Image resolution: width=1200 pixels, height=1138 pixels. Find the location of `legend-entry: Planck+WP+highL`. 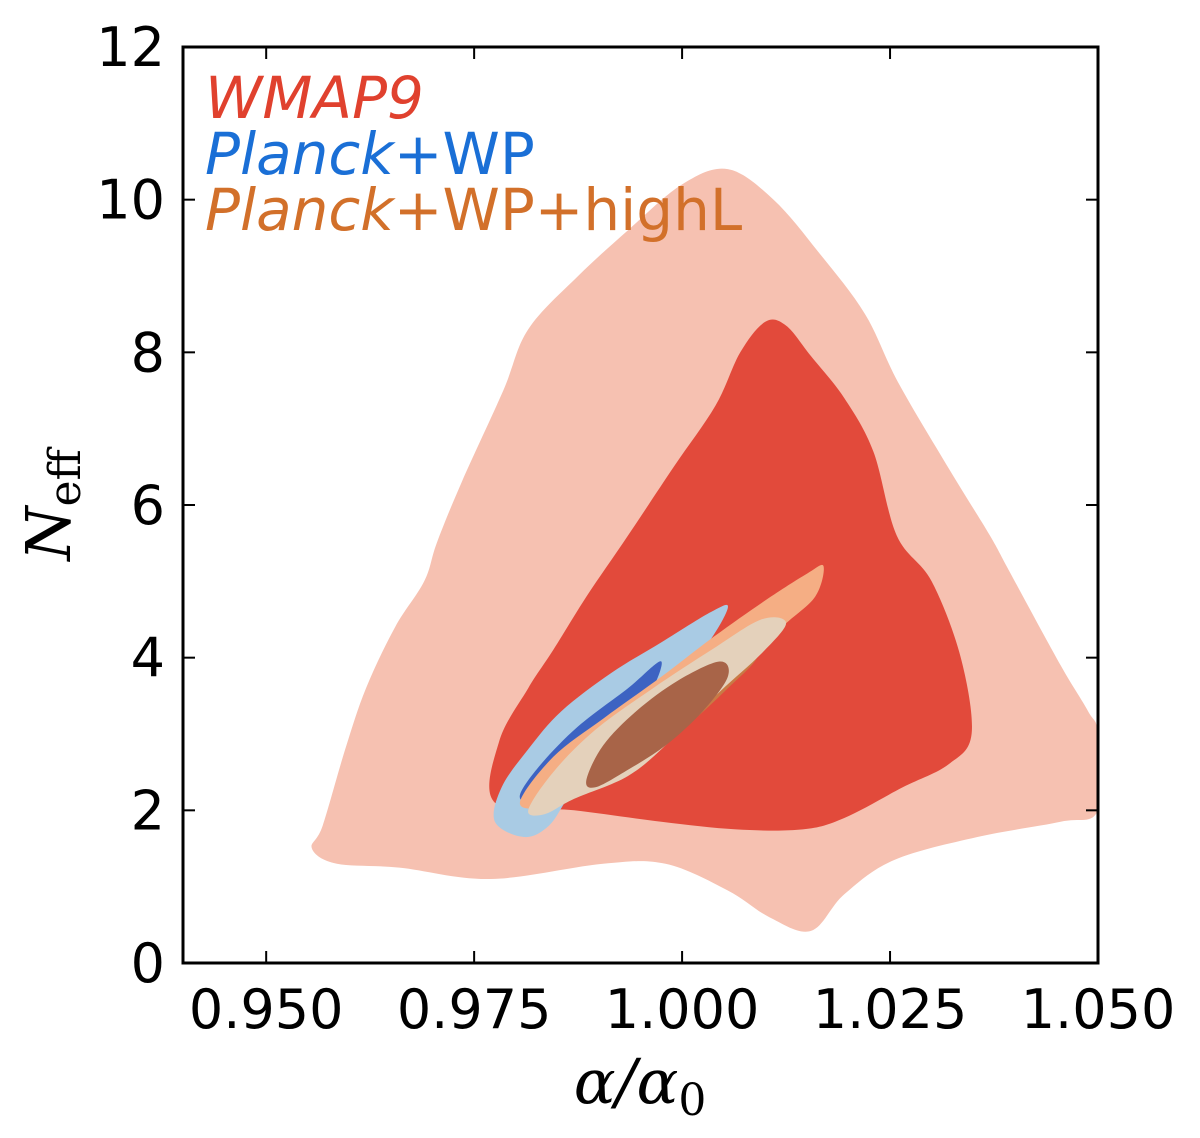

legend-entry: Planck+WP+highL is located at coordinates (473, 210).